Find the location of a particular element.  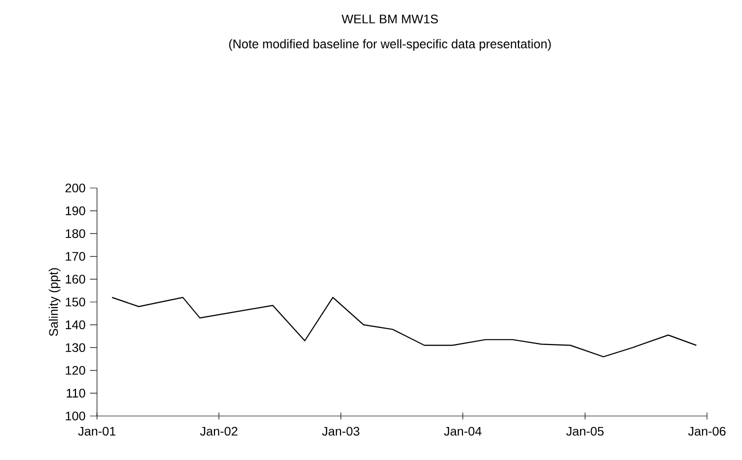

y-tick-label: 170 is located at coordinates (76, 256).